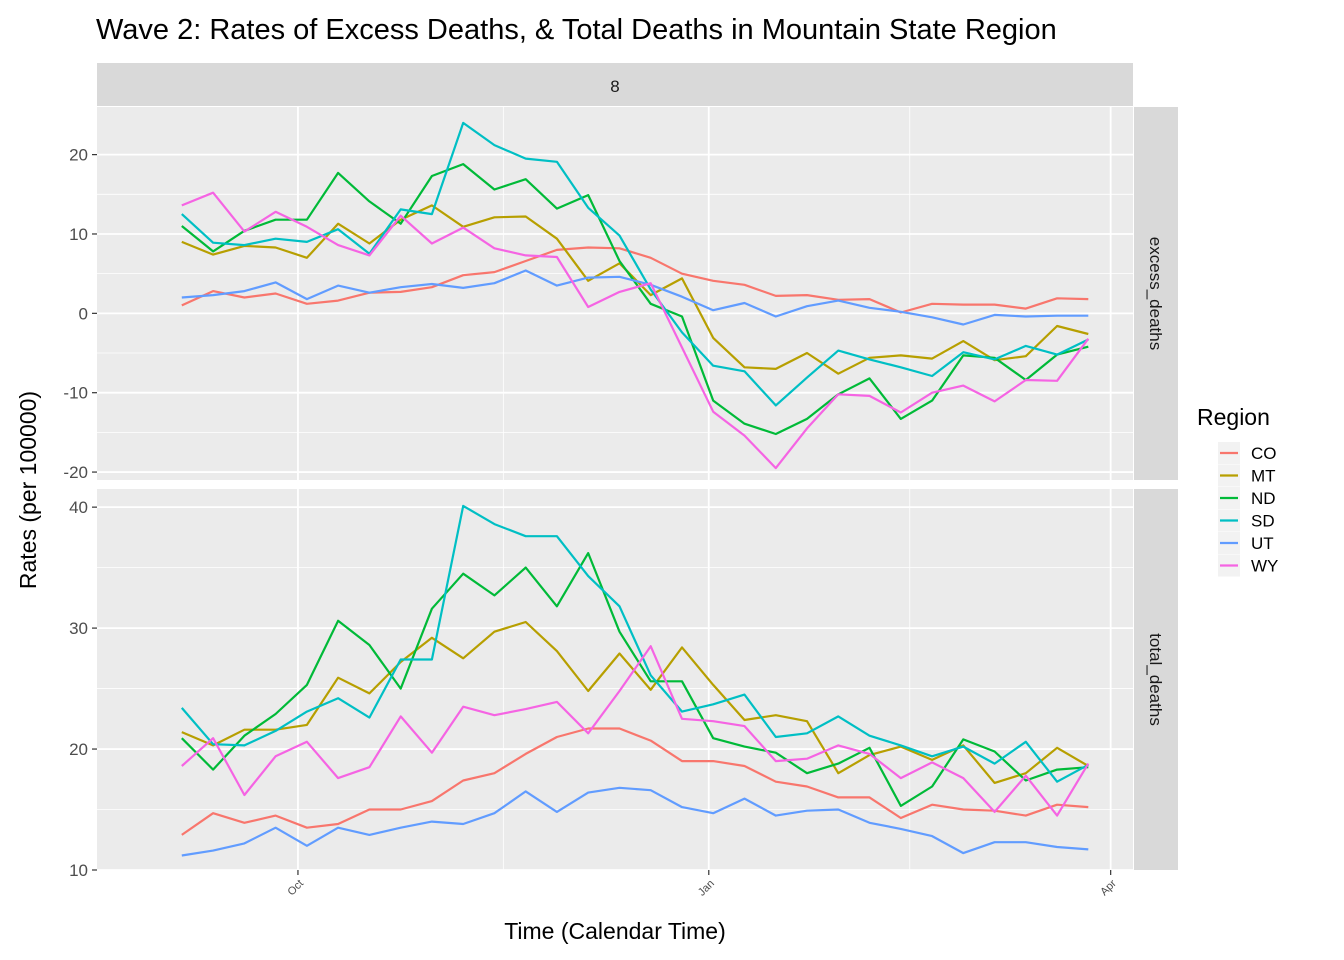 The width and height of the screenshot is (1344, 960). What do you see at coordinates (1108, 887) in the screenshot?
I see `x-tick-label: Apr` at bounding box center [1108, 887].